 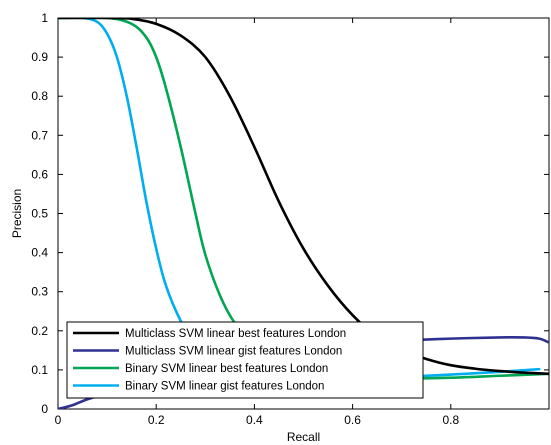 What do you see at coordinates (156, 420) in the screenshot?
I see `x-tick-label: 0.2` at bounding box center [156, 420].